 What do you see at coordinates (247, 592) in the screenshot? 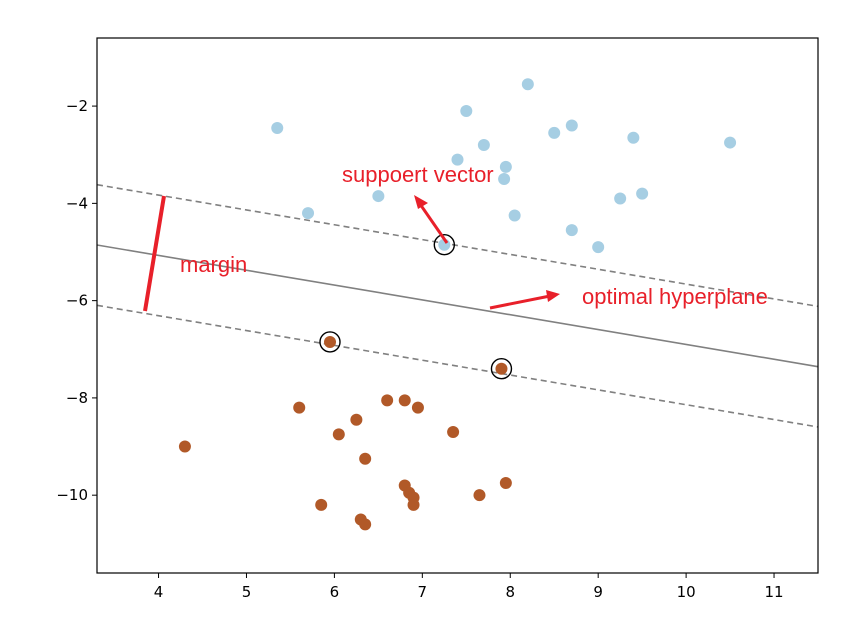
I see `x-tick-label: 5` at bounding box center [247, 592].